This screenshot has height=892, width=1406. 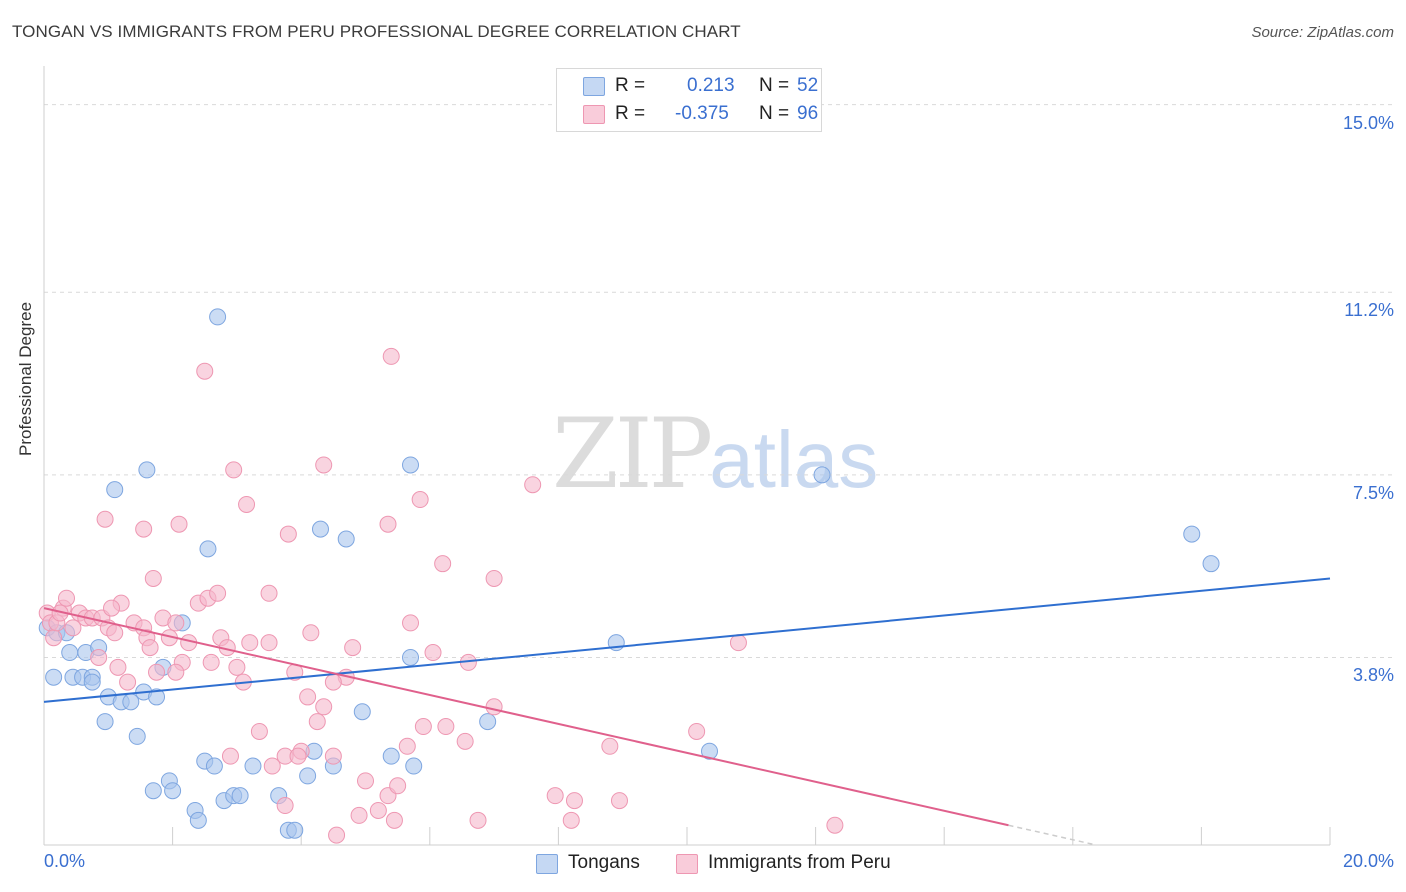 I want to click on bottom-legend-label-peru: Immigrants from Peru, so click(x=799, y=862).